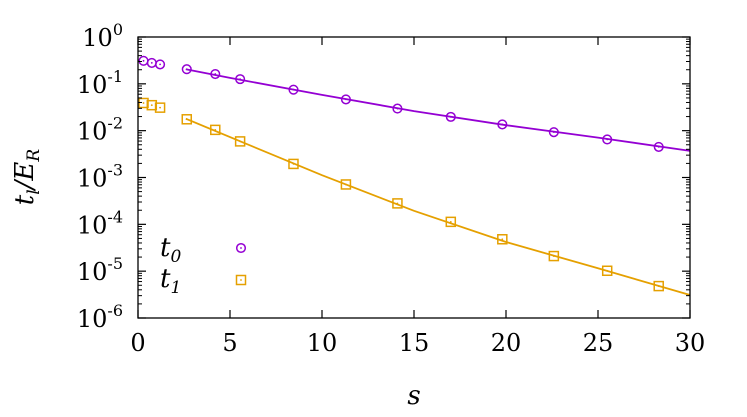 Image resolution: width=747 pixels, height=417 pixels. What do you see at coordinates (175, 288) in the screenshot?
I see `legend-label-t1-sub: 1` at bounding box center [175, 288].